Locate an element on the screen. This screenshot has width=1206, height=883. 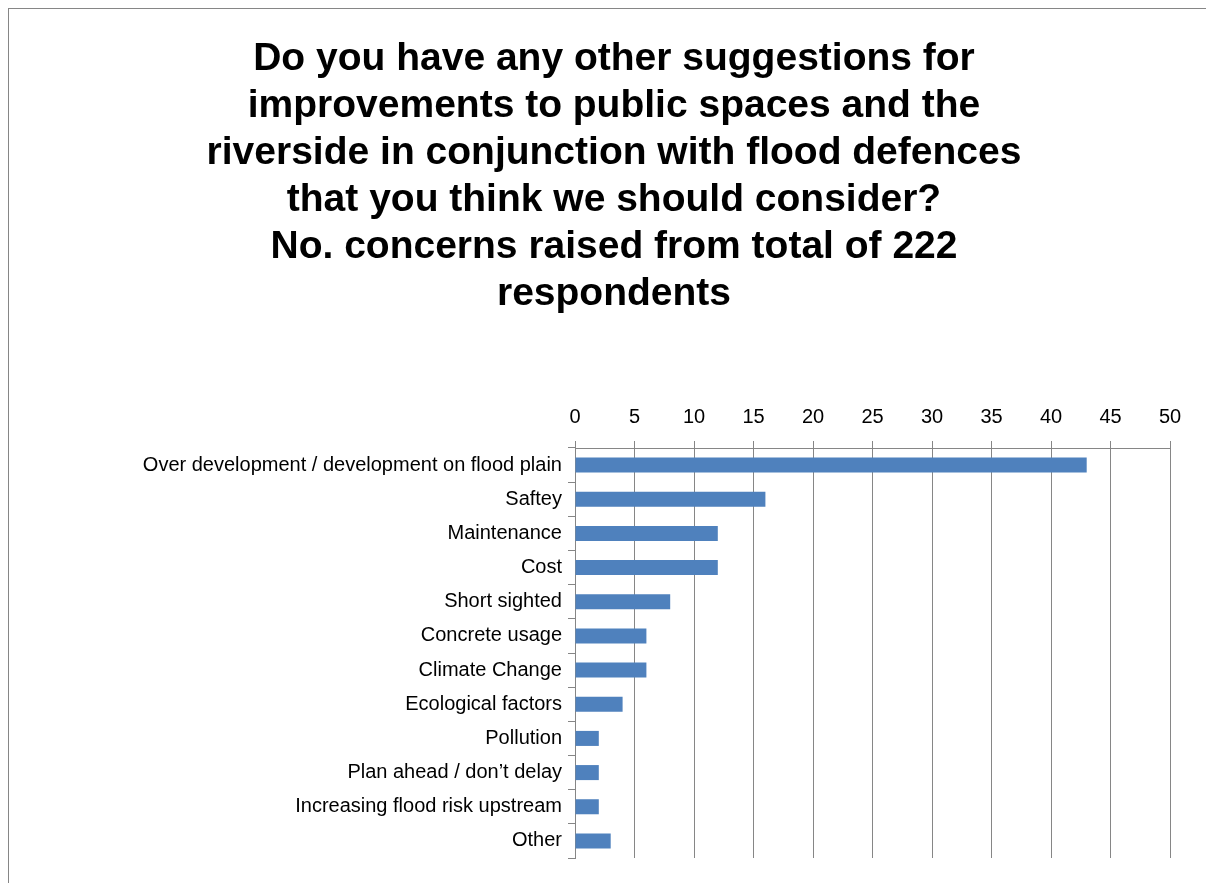
x-tick-label: 25 is located at coordinates (872, 415).